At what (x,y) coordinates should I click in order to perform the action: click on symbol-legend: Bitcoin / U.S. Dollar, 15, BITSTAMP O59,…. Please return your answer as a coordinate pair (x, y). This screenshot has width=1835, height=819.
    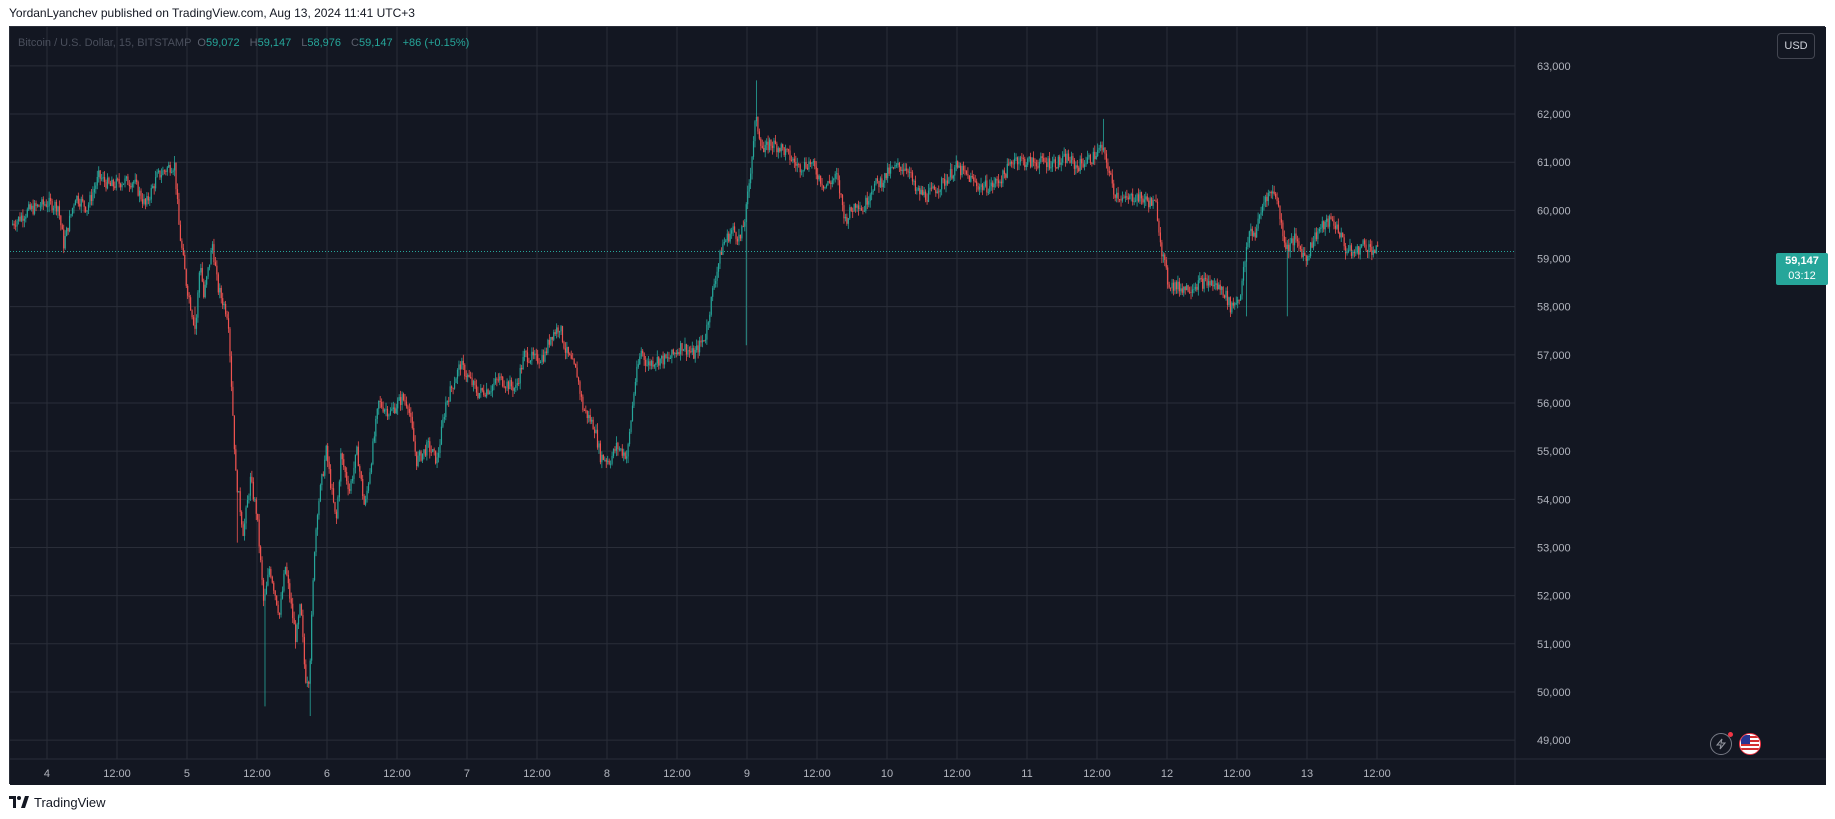
    Looking at the image, I should click on (245, 43).